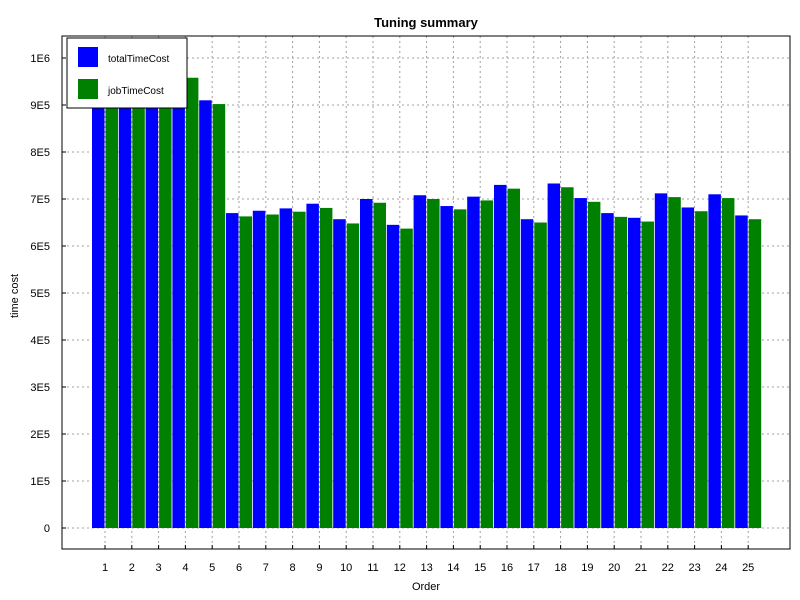 The image size is (800, 600). What do you see at coordinates (105, 568) in the screenshot?
I see `x-tick-label: 1` at bounding box center [105, 568].